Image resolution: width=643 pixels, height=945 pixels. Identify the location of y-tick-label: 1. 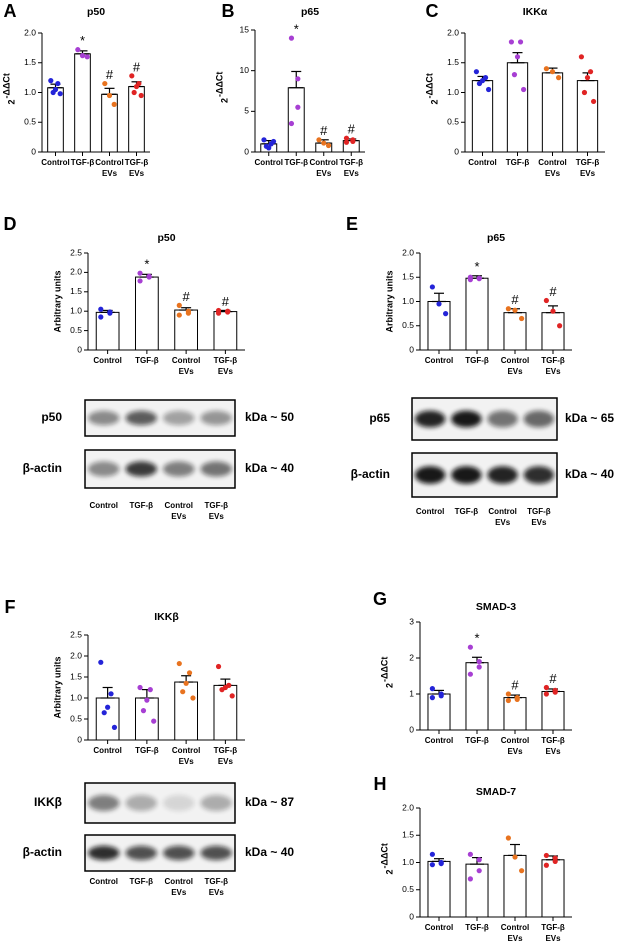
(411, 693).